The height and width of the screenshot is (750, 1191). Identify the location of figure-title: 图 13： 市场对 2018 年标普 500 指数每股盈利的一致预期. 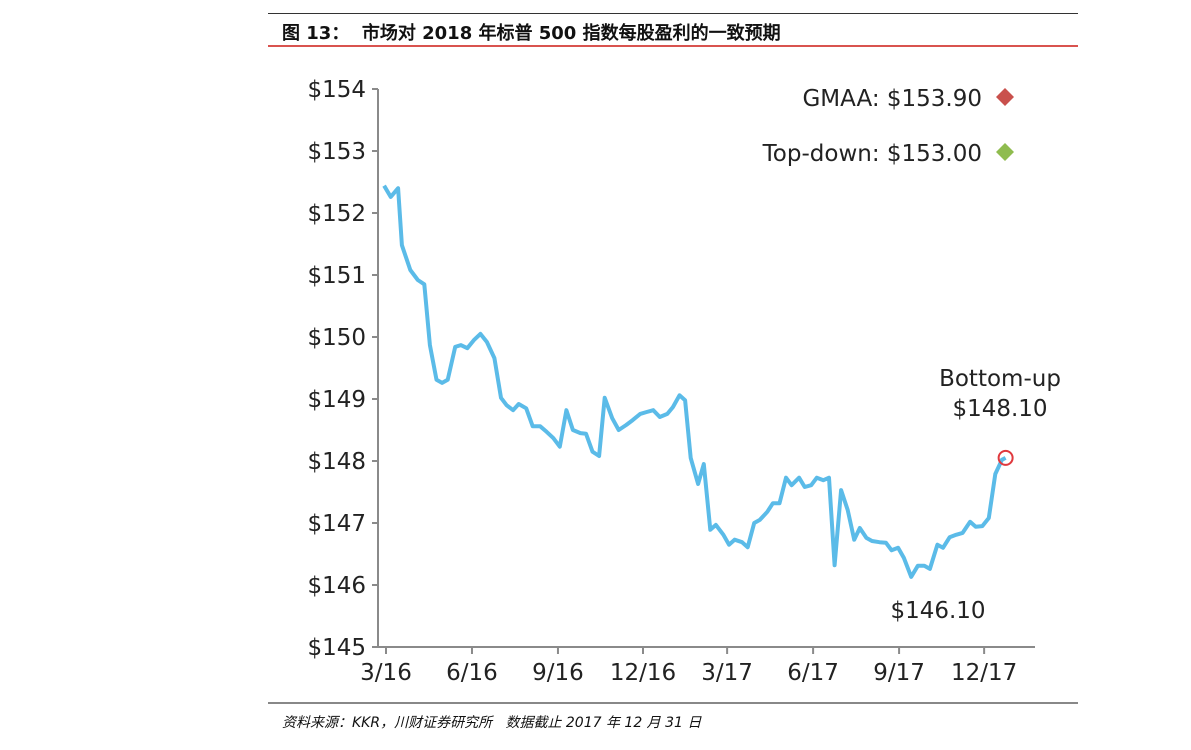
(531, 33).